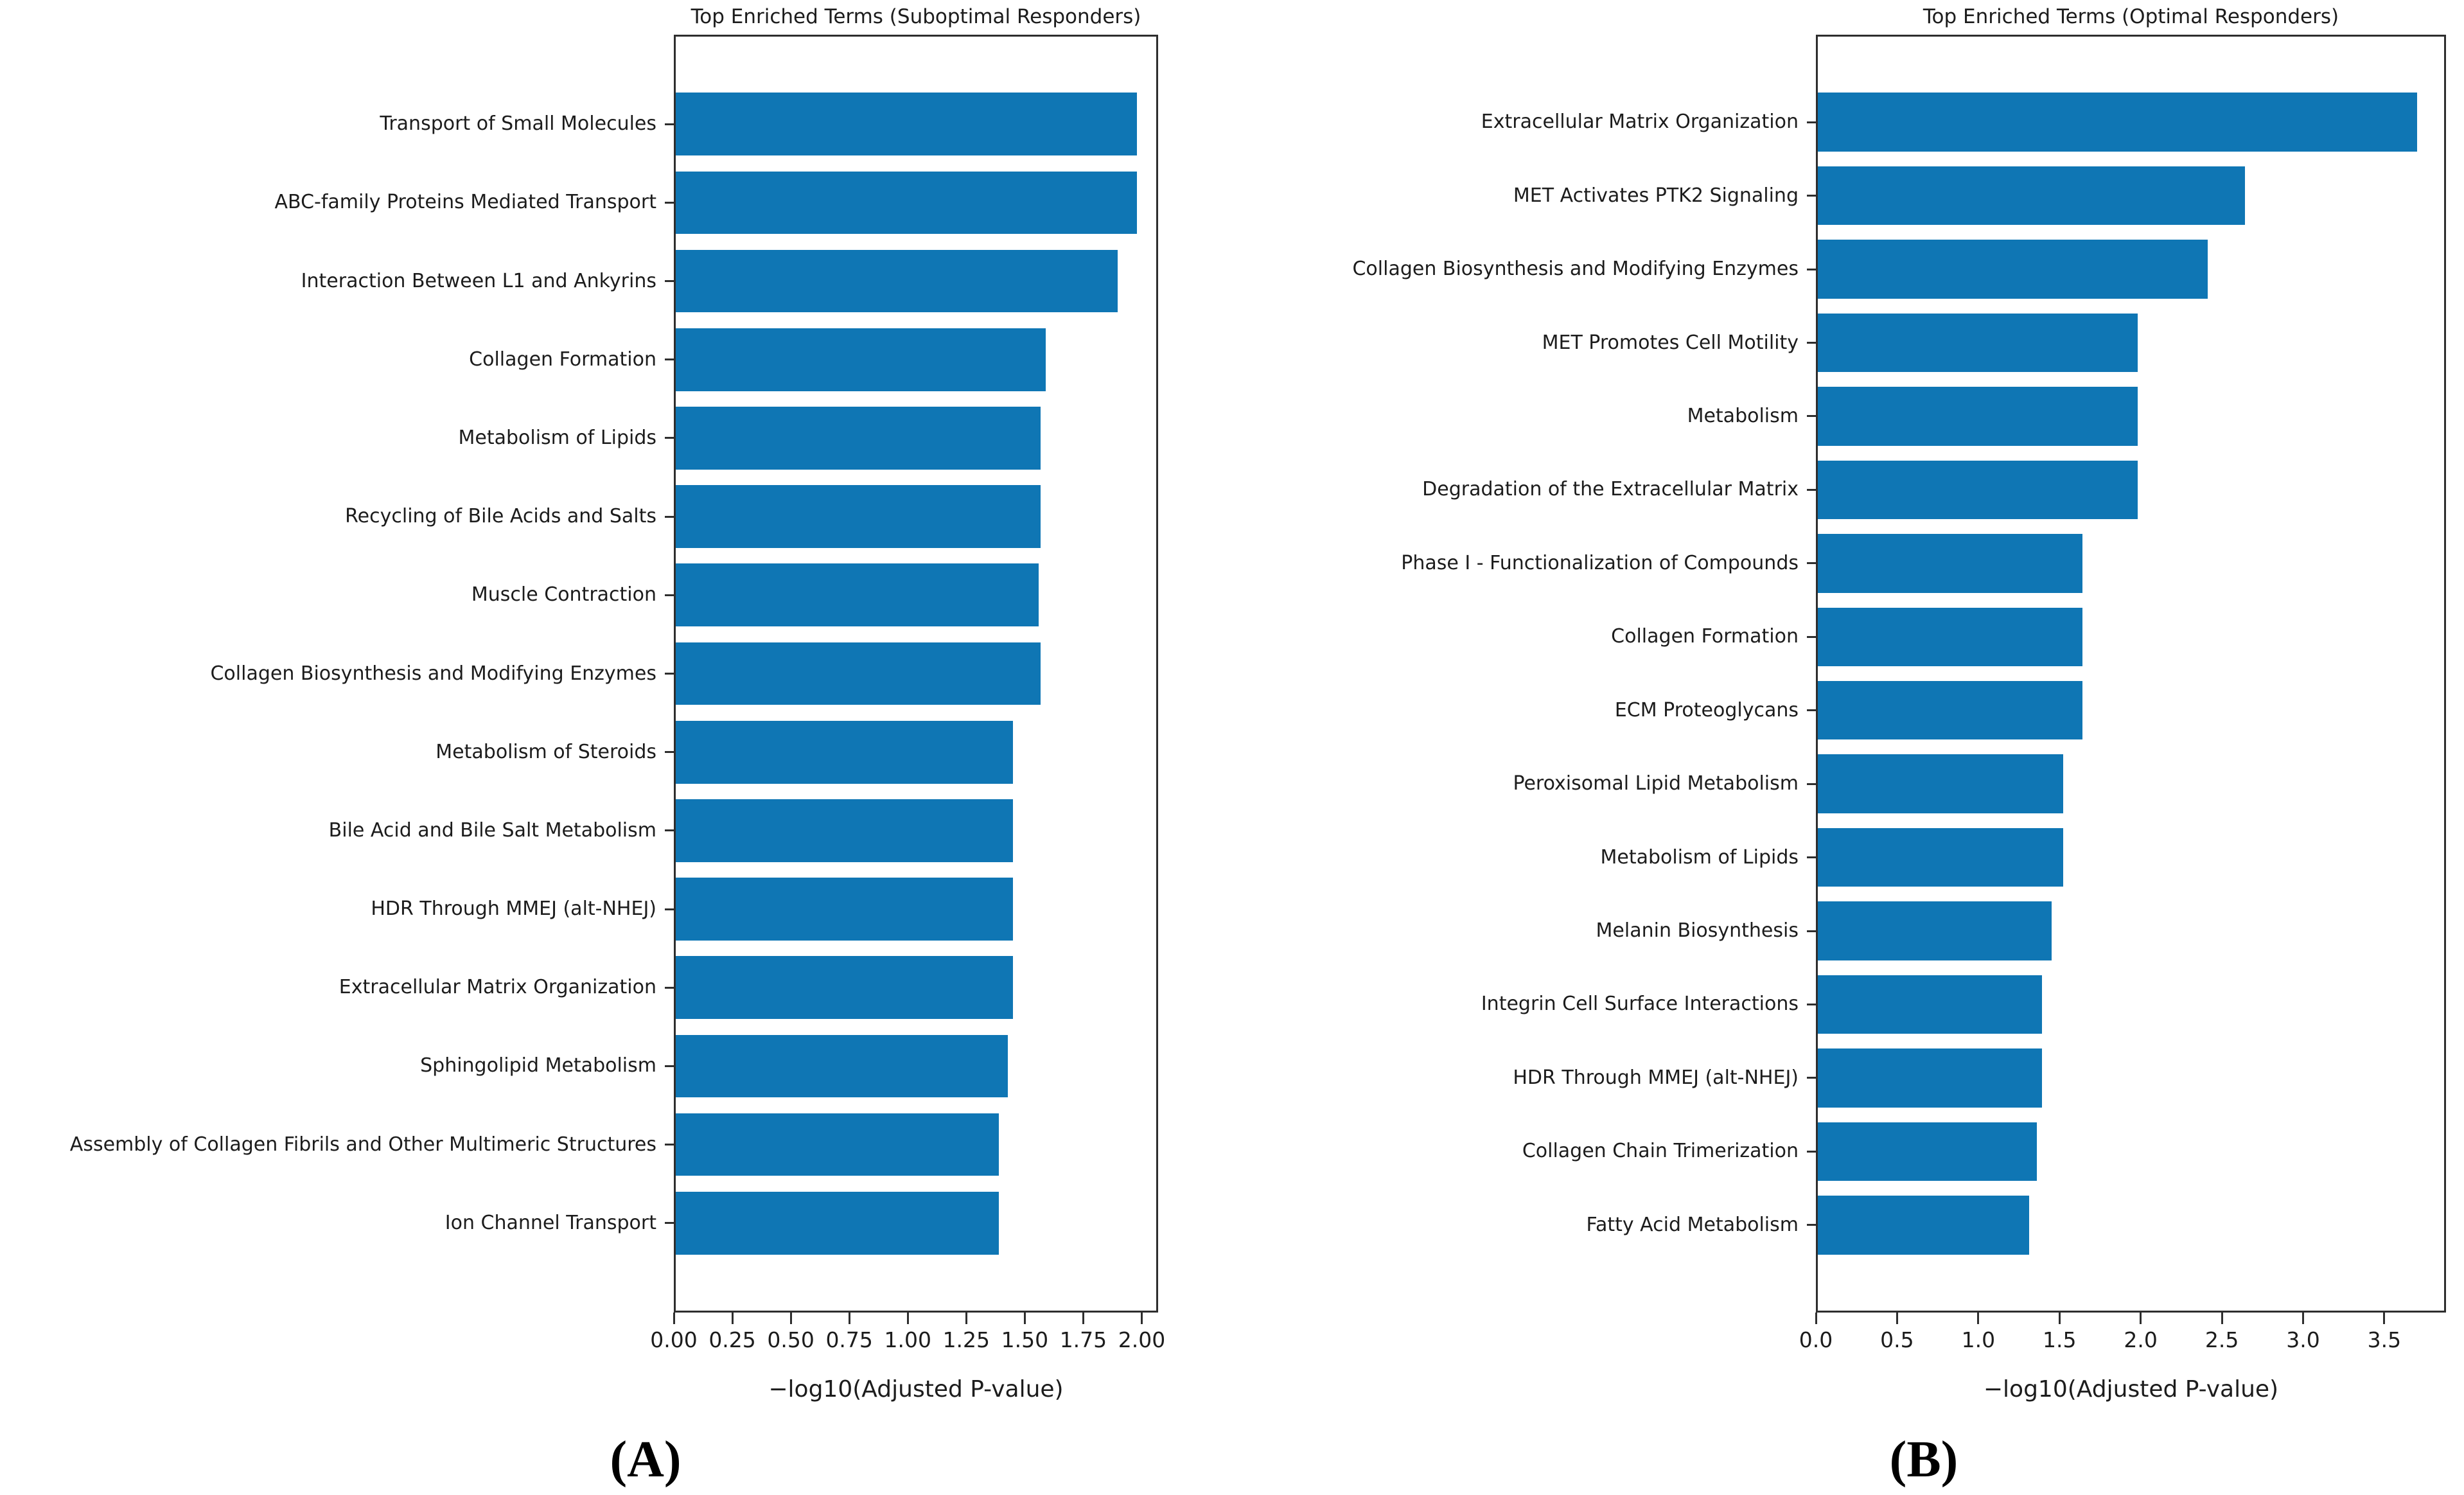 The height and width of the screenshot is (1495, 2464). I want to click on y-tick-label: ECM Proteoglycans, so click(1706, 709).